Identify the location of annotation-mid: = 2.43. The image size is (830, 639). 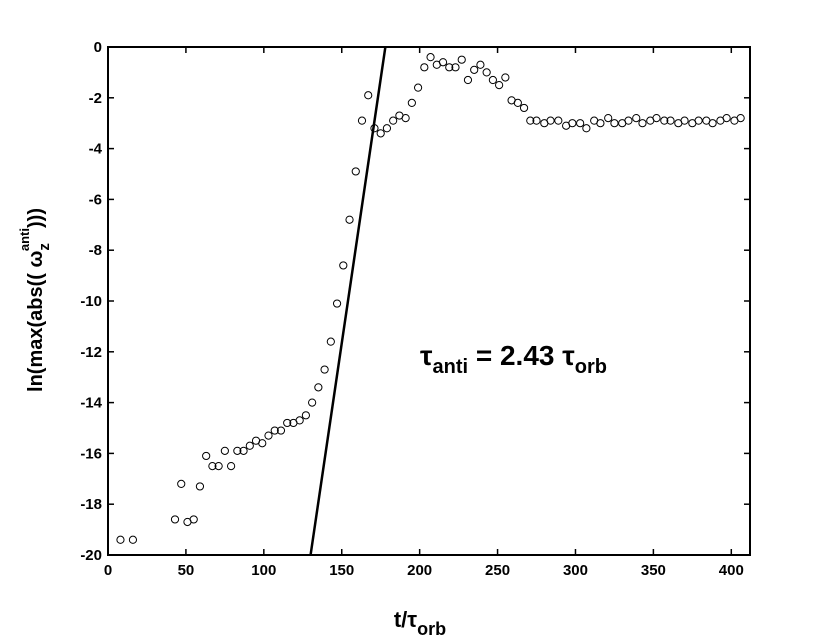
(515, 355).